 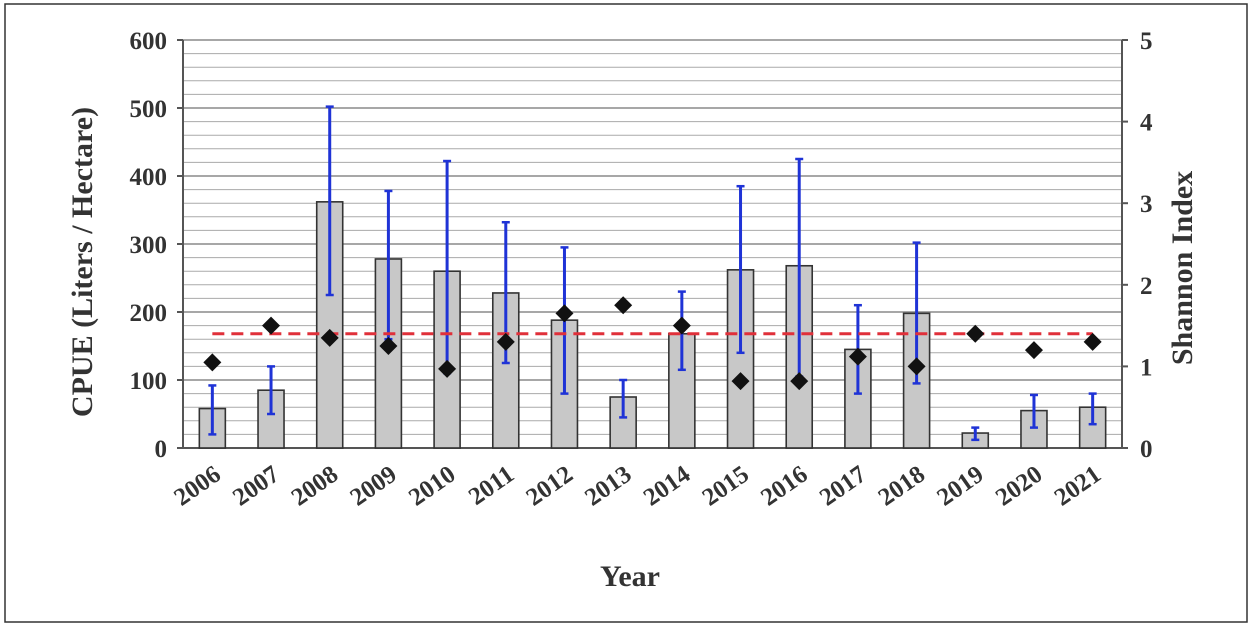 What do you see at coordinates (149, 109) in the screenshot?
I see `y-tick-label: 500` at bounding box center [149, 109].